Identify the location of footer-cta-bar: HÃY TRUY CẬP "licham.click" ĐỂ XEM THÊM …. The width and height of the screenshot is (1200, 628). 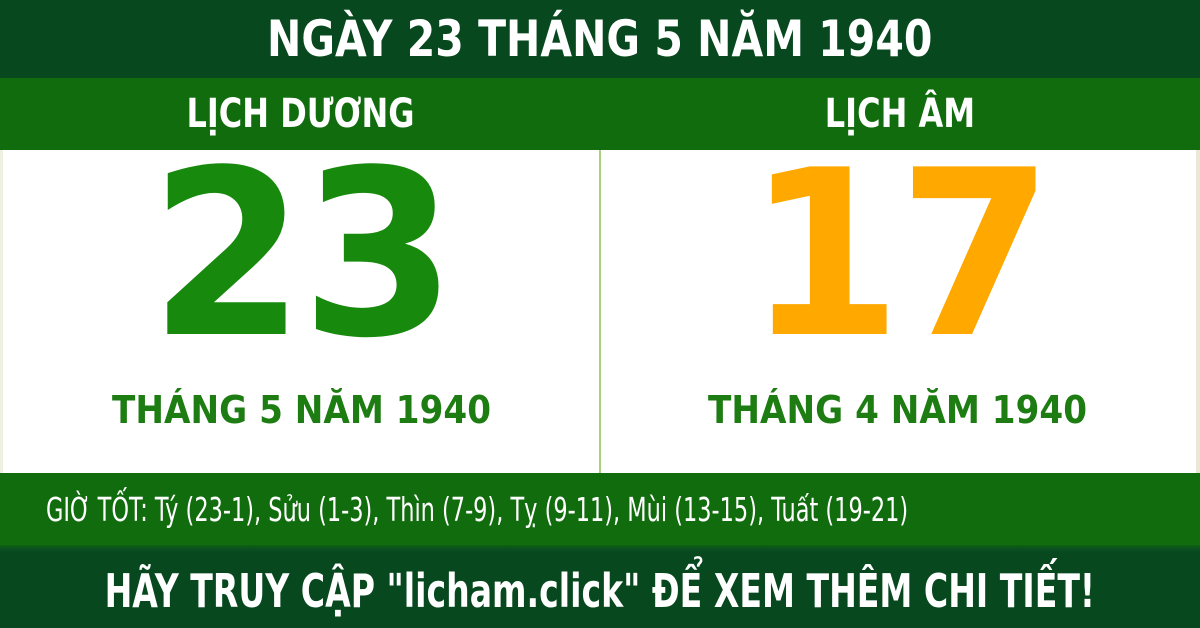
(600, 590).